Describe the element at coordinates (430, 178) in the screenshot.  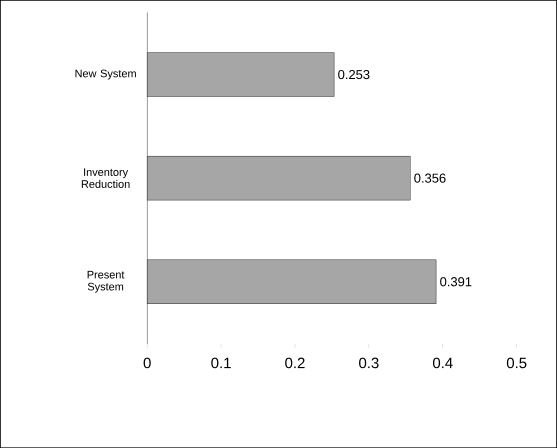
I see `data-label: 0.356` at that location.